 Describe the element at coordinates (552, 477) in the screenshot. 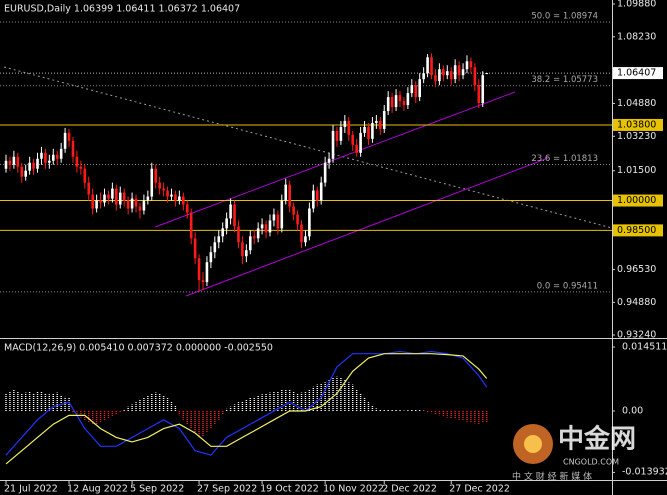

I see `logo-tagline: 中 文 财 经 新 媒 体` at that location.